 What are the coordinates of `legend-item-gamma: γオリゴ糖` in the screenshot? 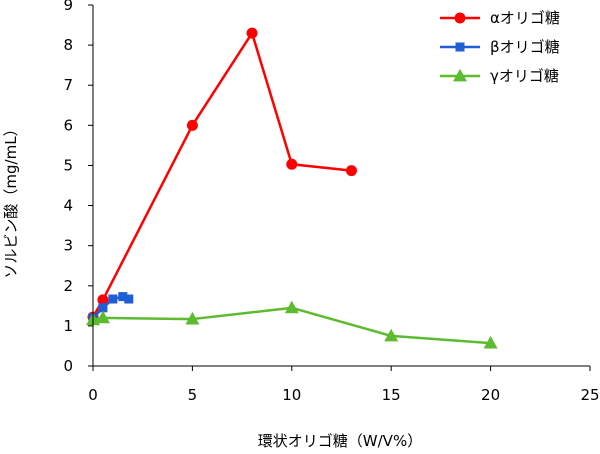 It's located at (499, 76).